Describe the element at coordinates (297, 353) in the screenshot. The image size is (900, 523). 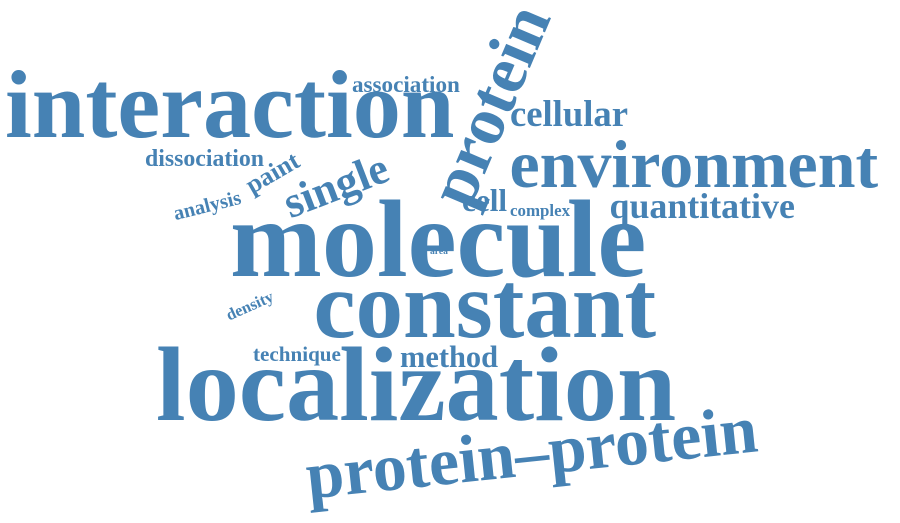
I see `word-technique: technique` at that location.